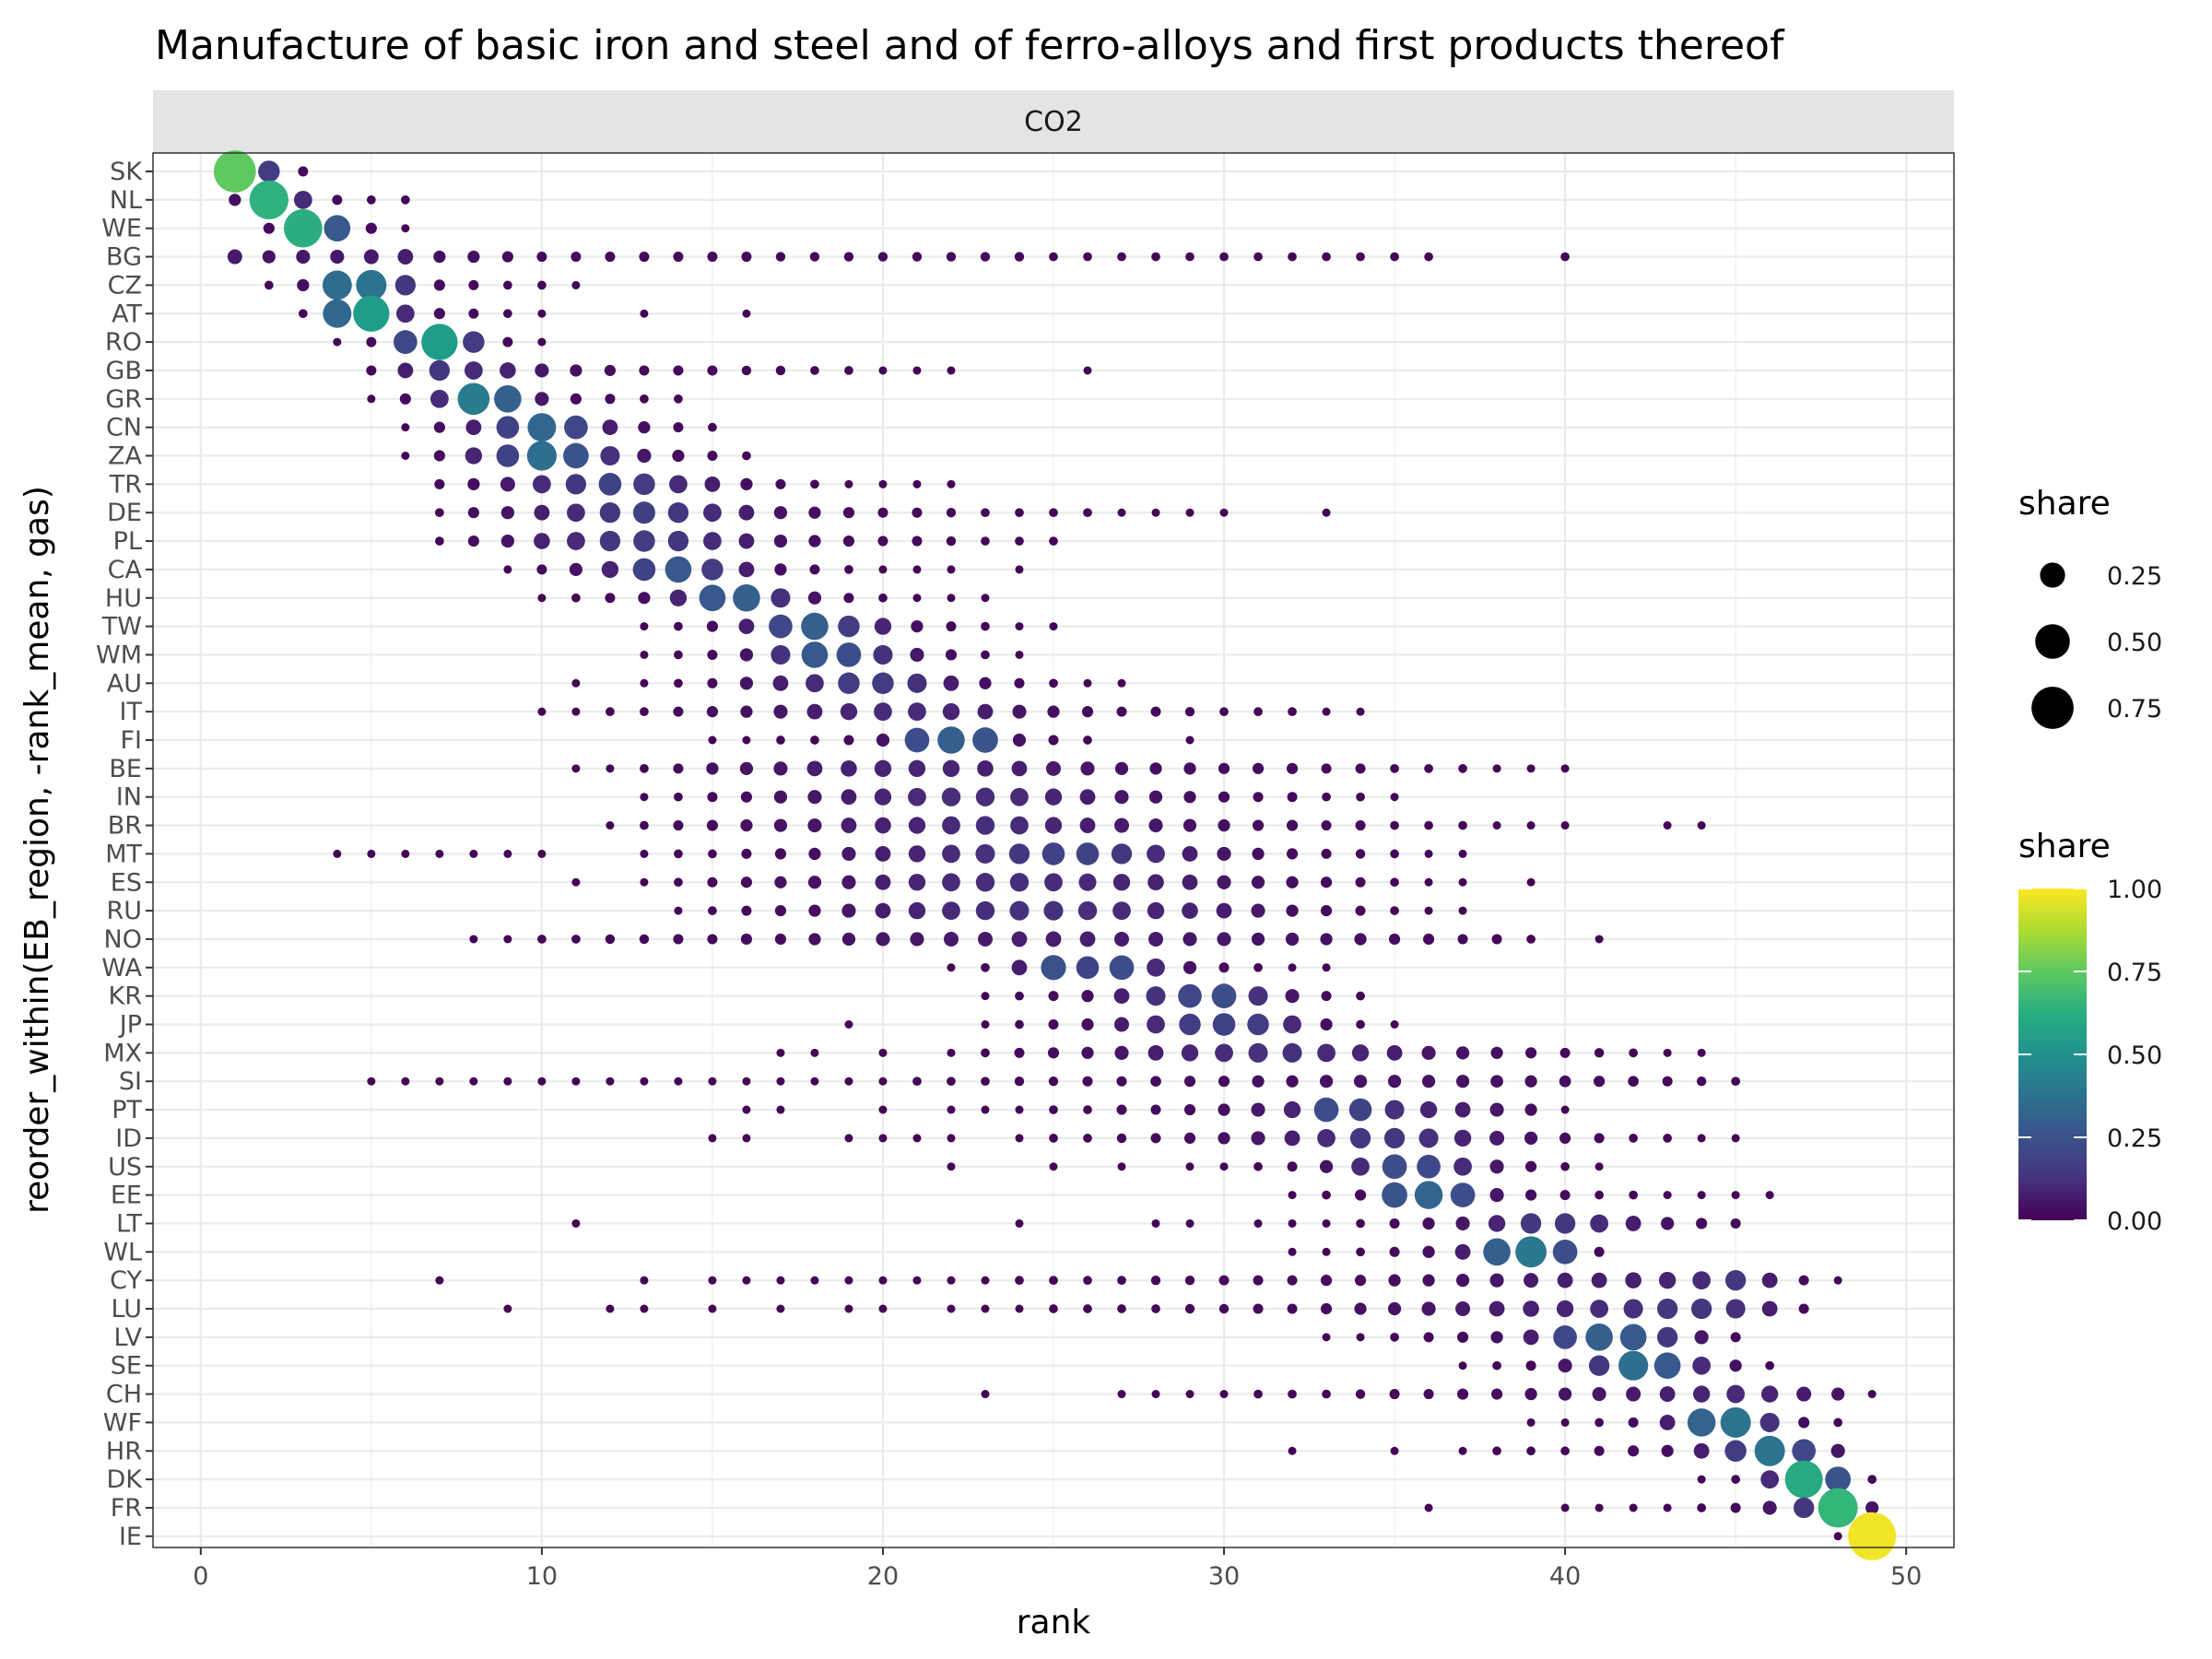 This screenshot has height=1659, width=2212. I want to click on data-point-ee, so click(1463, 1194).